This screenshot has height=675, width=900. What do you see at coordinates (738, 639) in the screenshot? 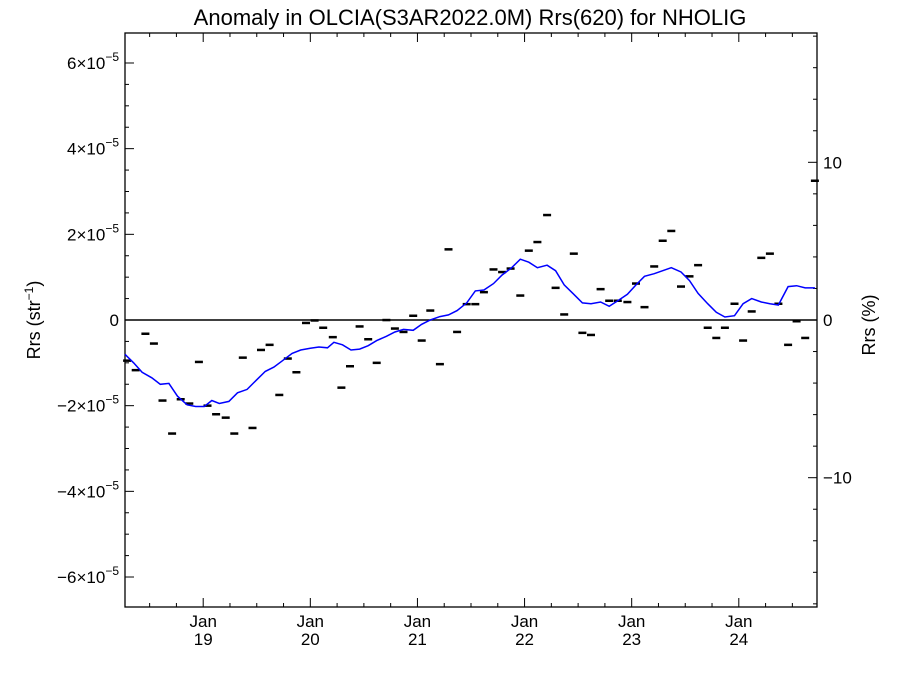
I see `x-tick-year: 24` at bounding box center [738, 639].